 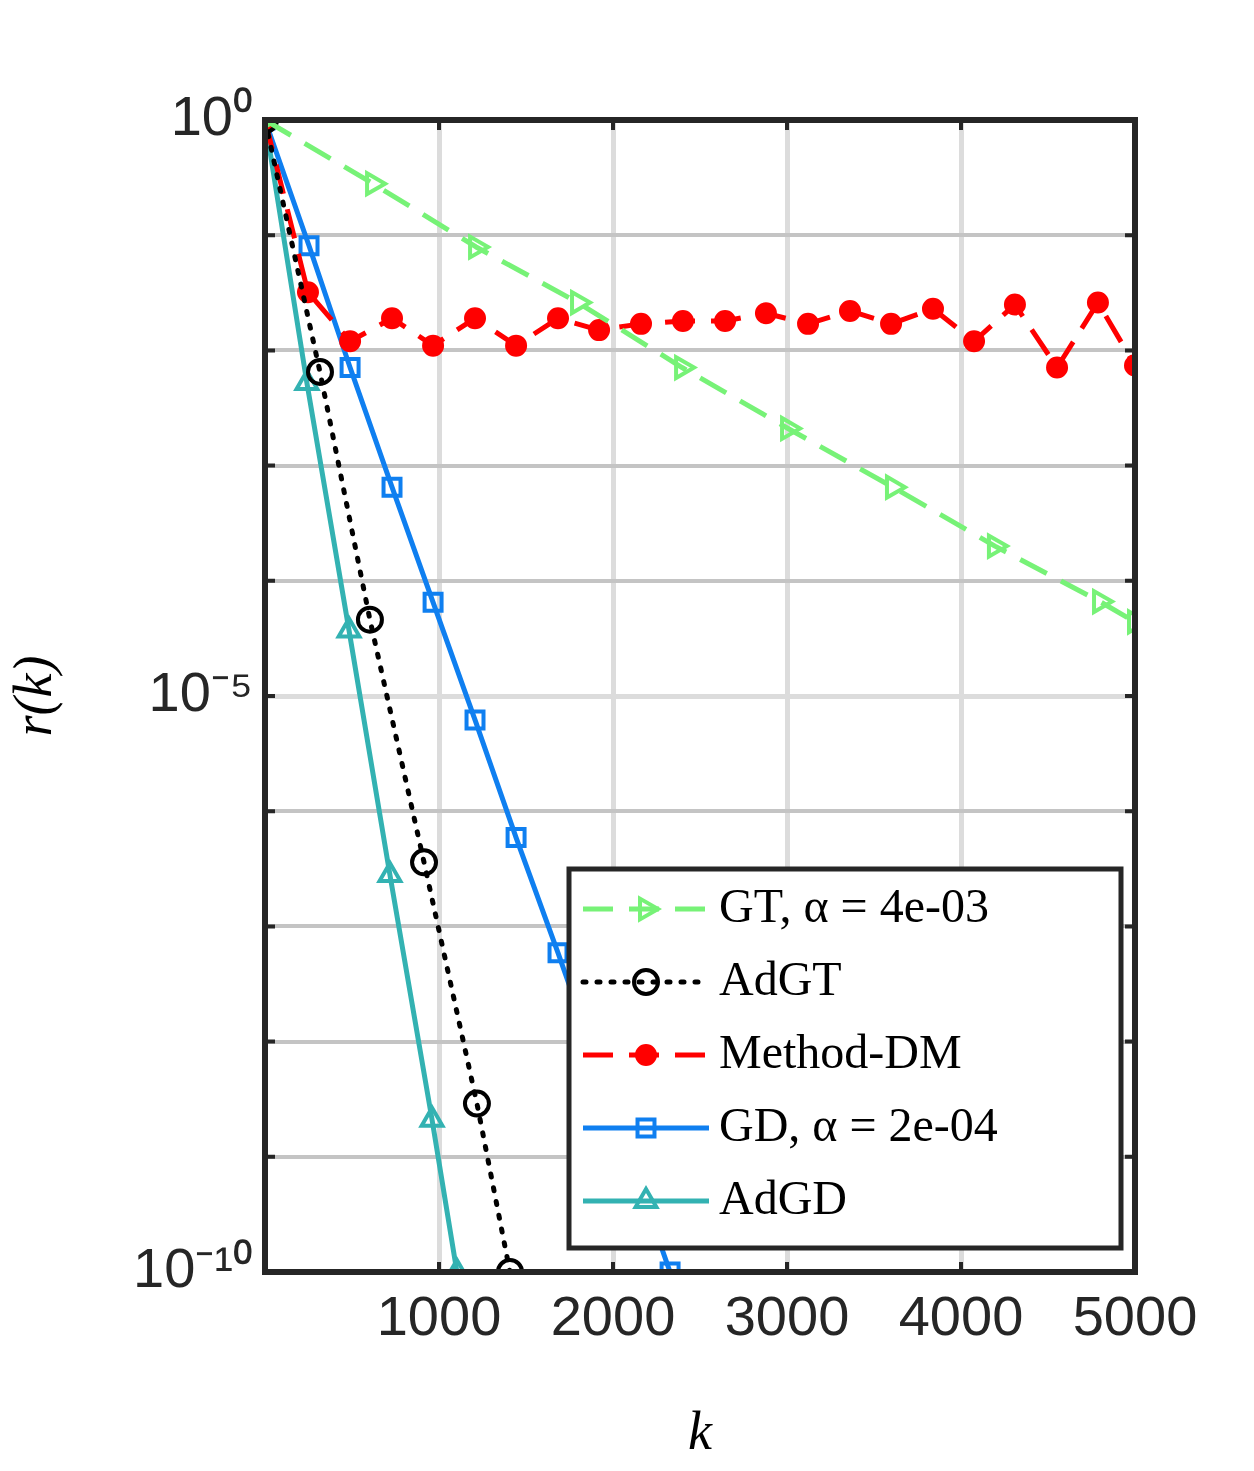 I want to click on legend-label: Method-DM, so click(x=840, y=1051).